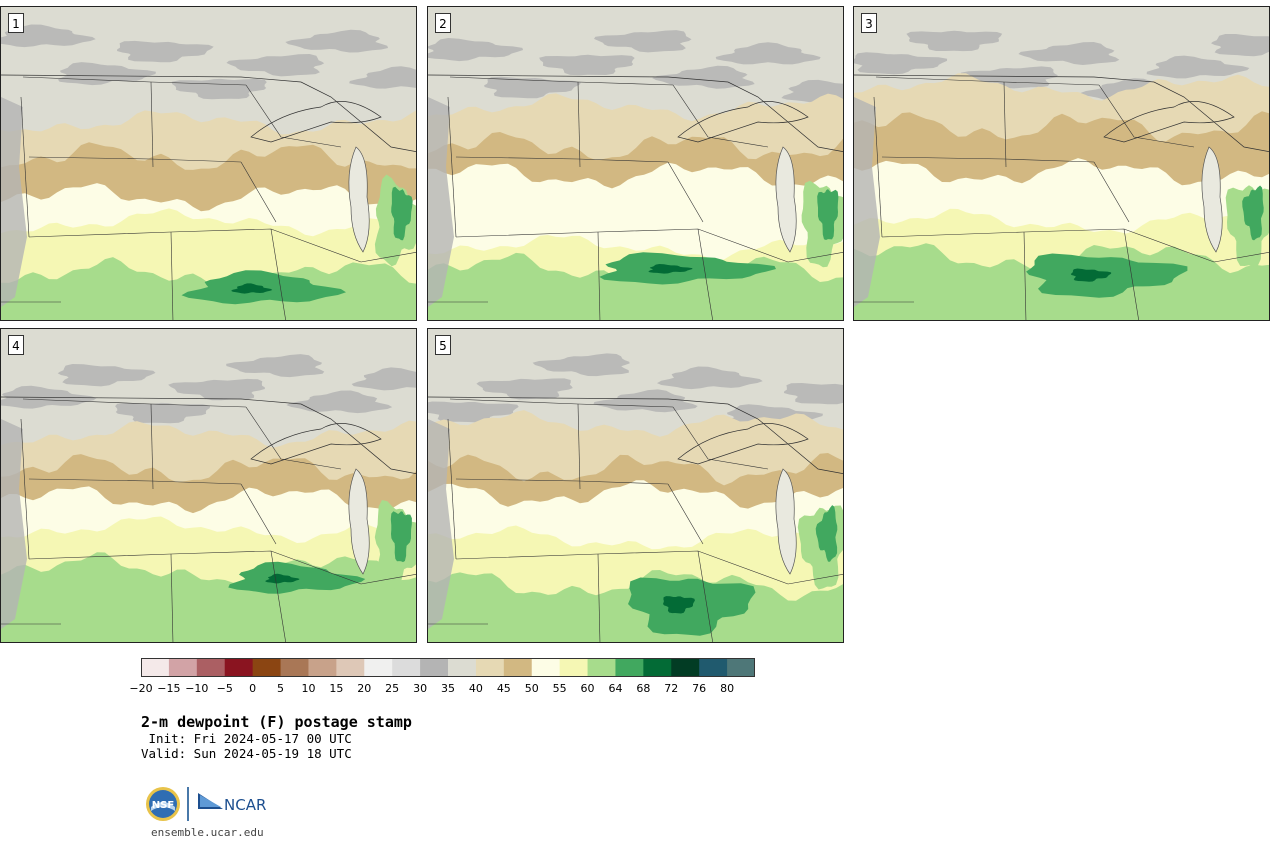  I want to click on colorbar-tick-label: 15, so click(336, 688).